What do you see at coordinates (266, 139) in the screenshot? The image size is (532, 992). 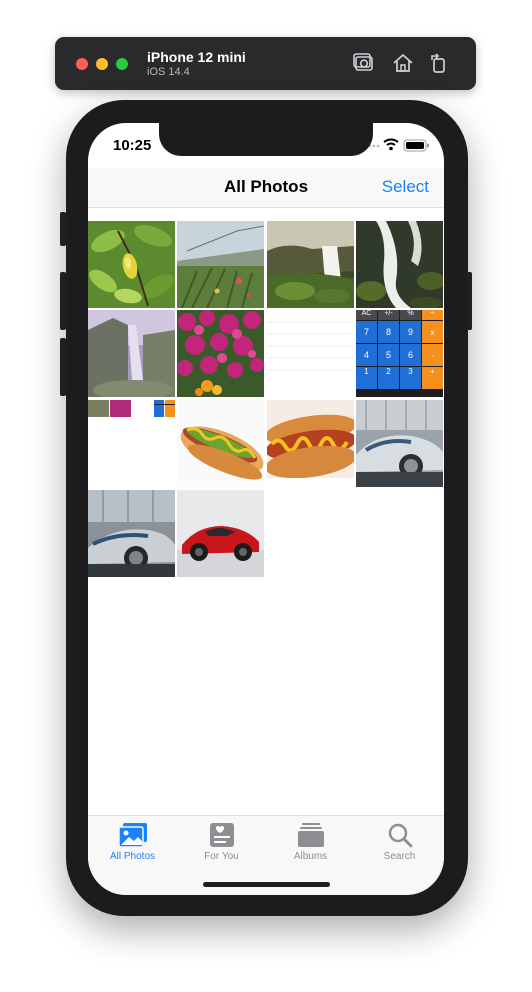 I see `notch` at bounding box center [266, 139].